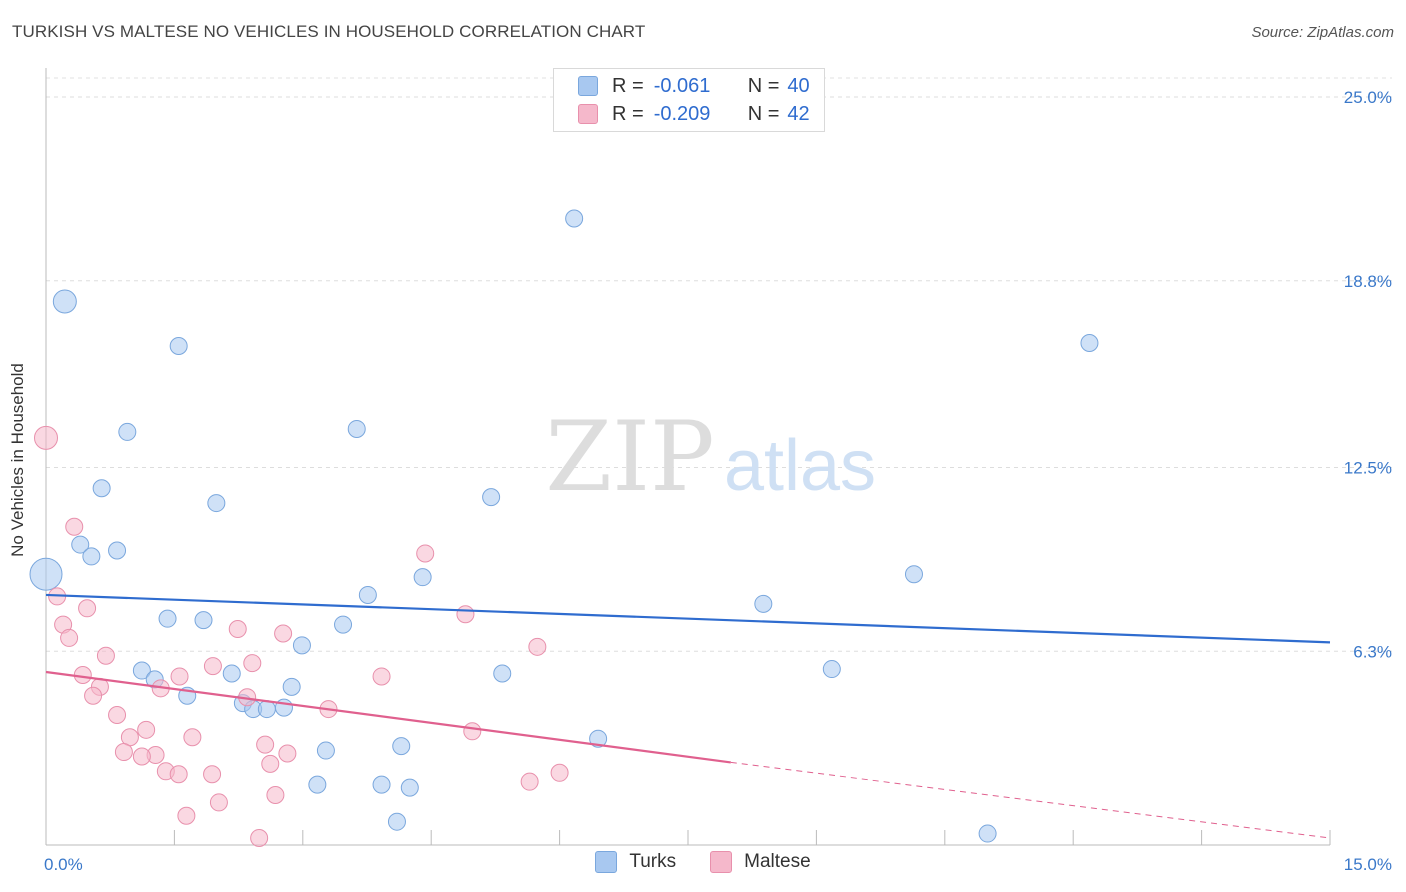  I want to click on turks-swatch, so click(588, 86).